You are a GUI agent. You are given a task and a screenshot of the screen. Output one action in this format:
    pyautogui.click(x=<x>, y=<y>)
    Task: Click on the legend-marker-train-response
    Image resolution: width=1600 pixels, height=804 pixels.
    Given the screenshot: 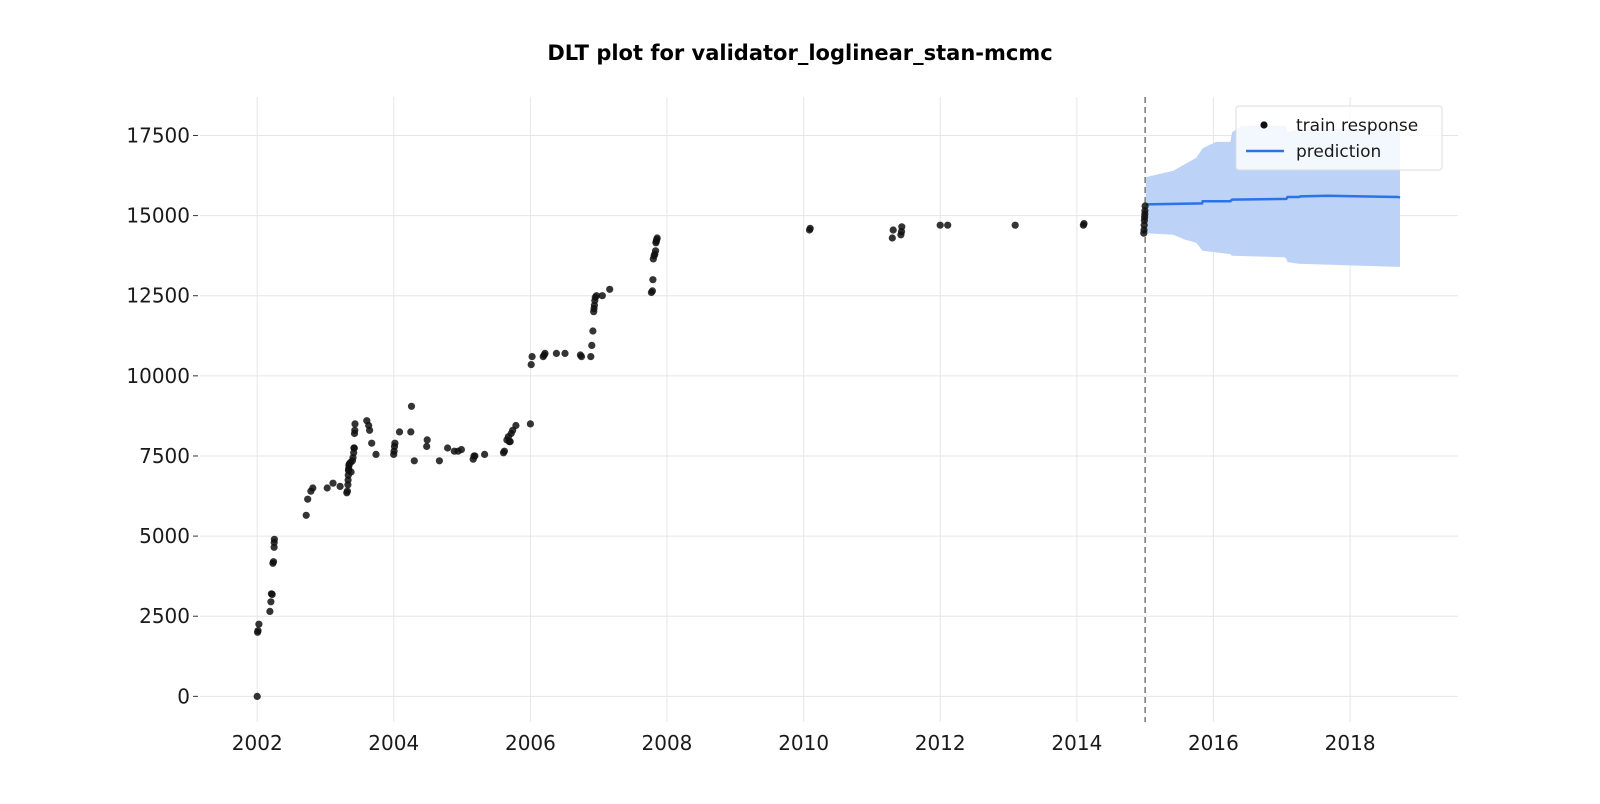 What is the action you would take?
    pyautogui.click(x=1264, y=125)
    